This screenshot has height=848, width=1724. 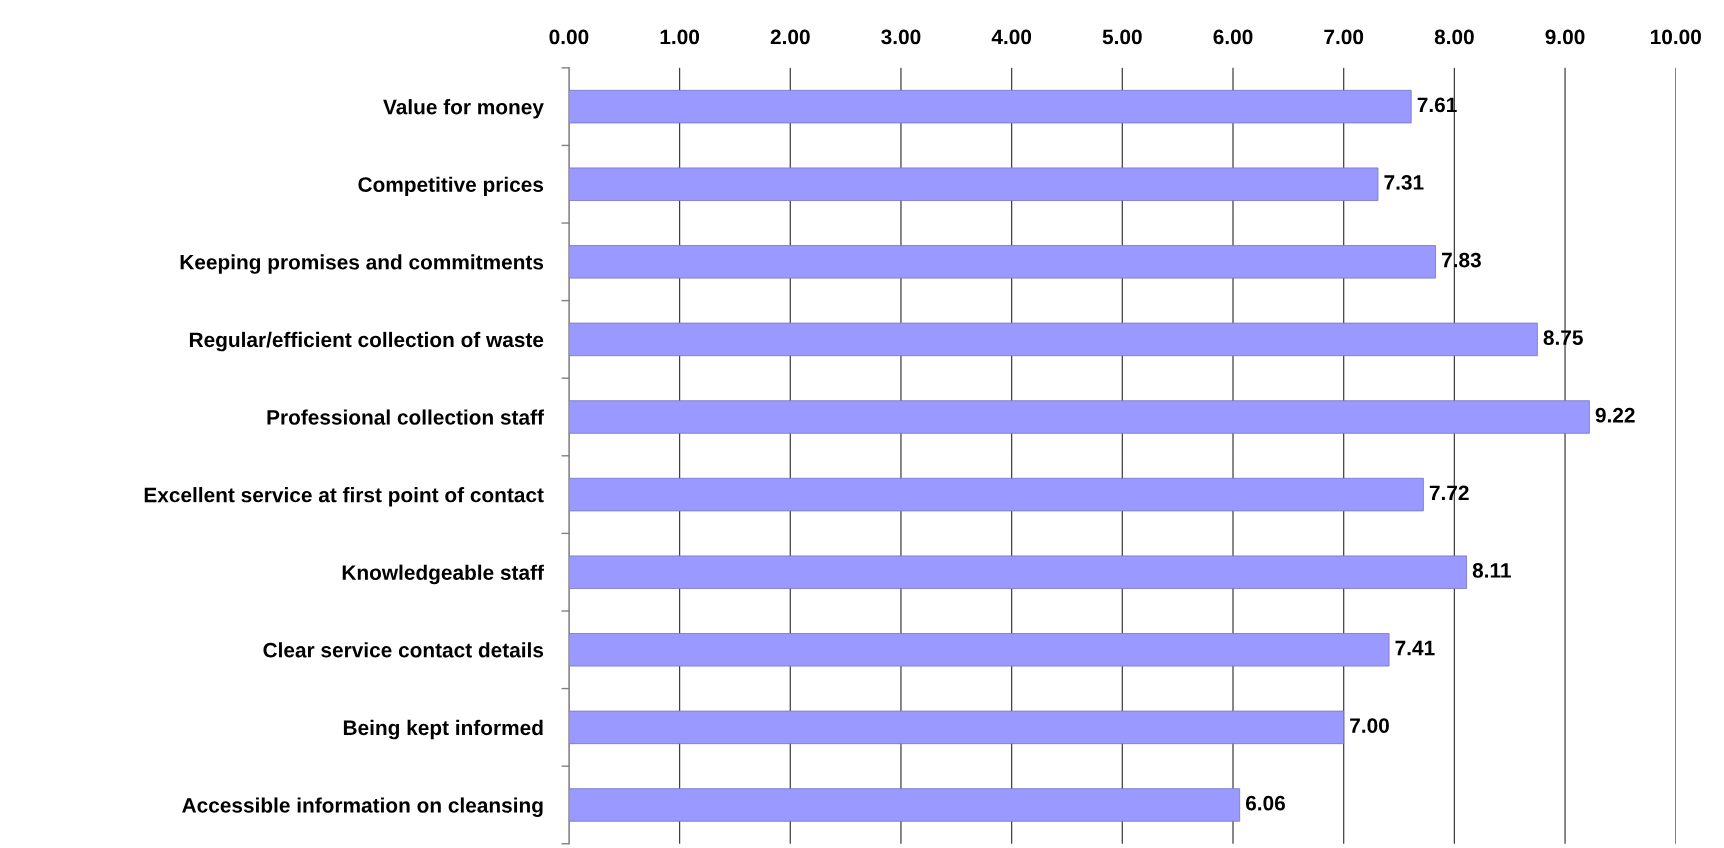 I want to click on y-tick-label: Clear service contact details, so click(x=403, y=650).